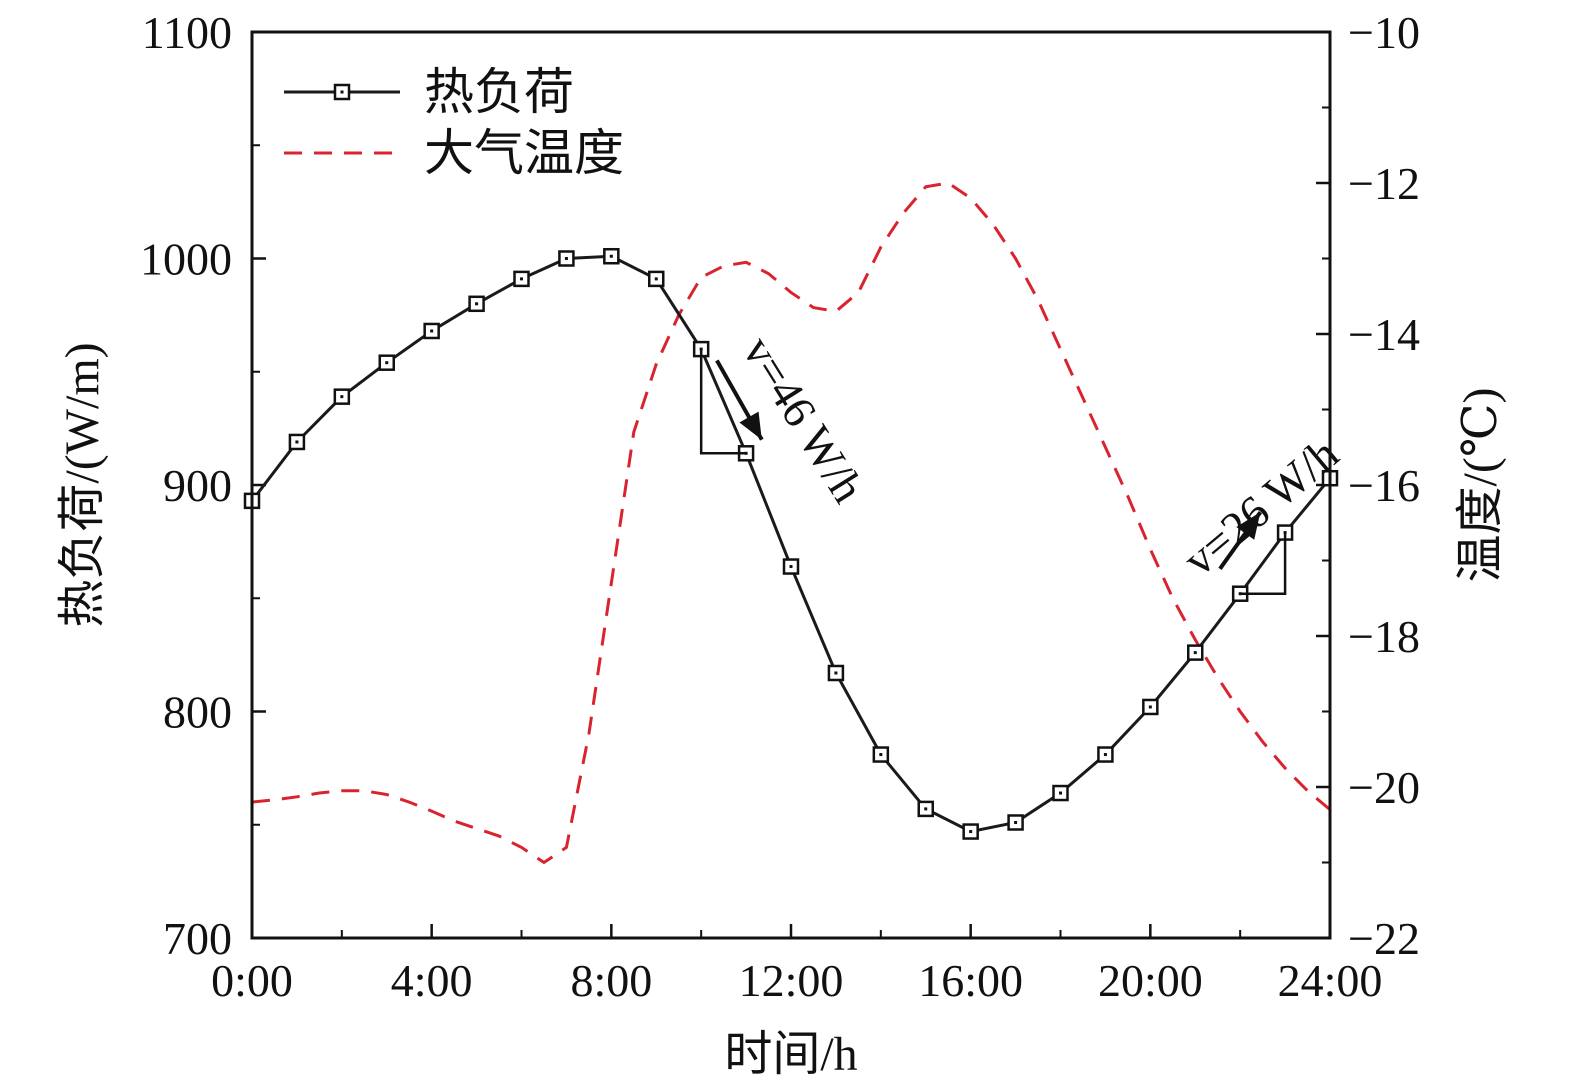 Image resolution: width=1575 pixels, height=1090 pixels. What do you see at coordinates (1260, 507) in the screenshot?
I see `annotation-label-increase: v=26 W/h` at bounding box center [1260, 507].